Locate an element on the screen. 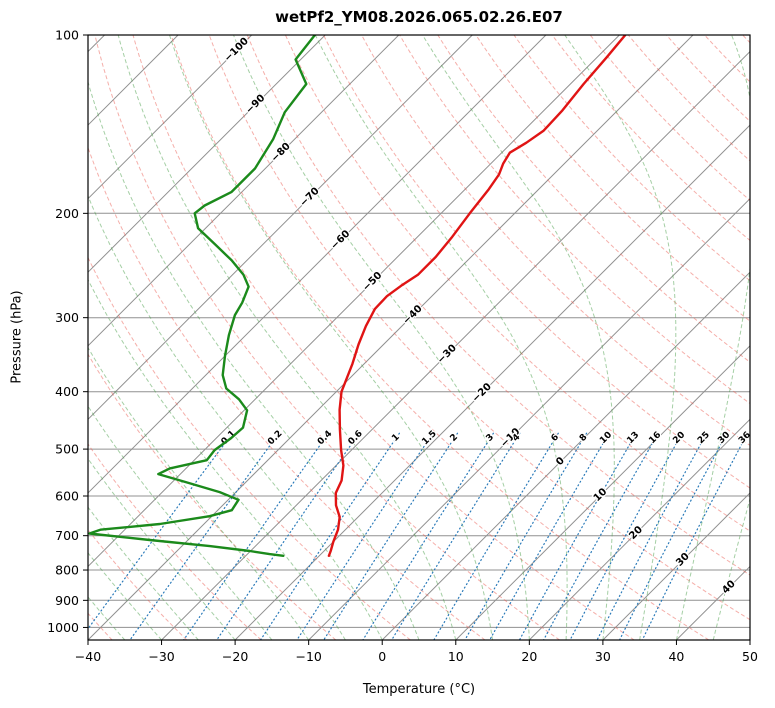 The height and width of the screenshot is (708, 775). x-tick-label: −10 is located at coordinates (308, 656).